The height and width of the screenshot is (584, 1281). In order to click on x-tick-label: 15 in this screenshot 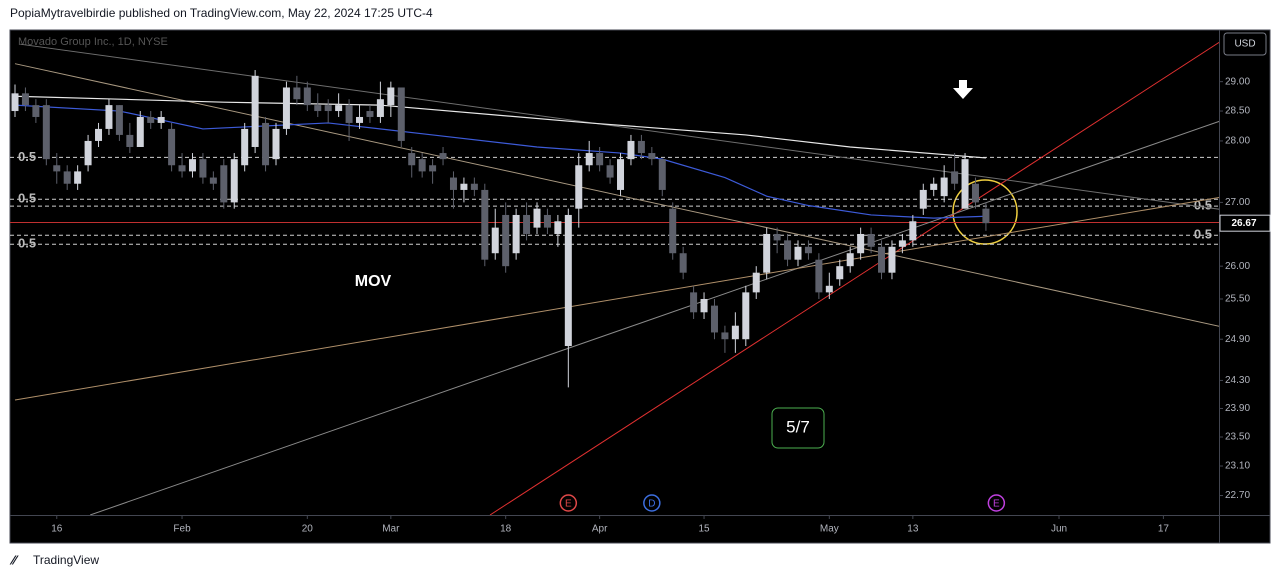, I will do `click(704, 529)`.